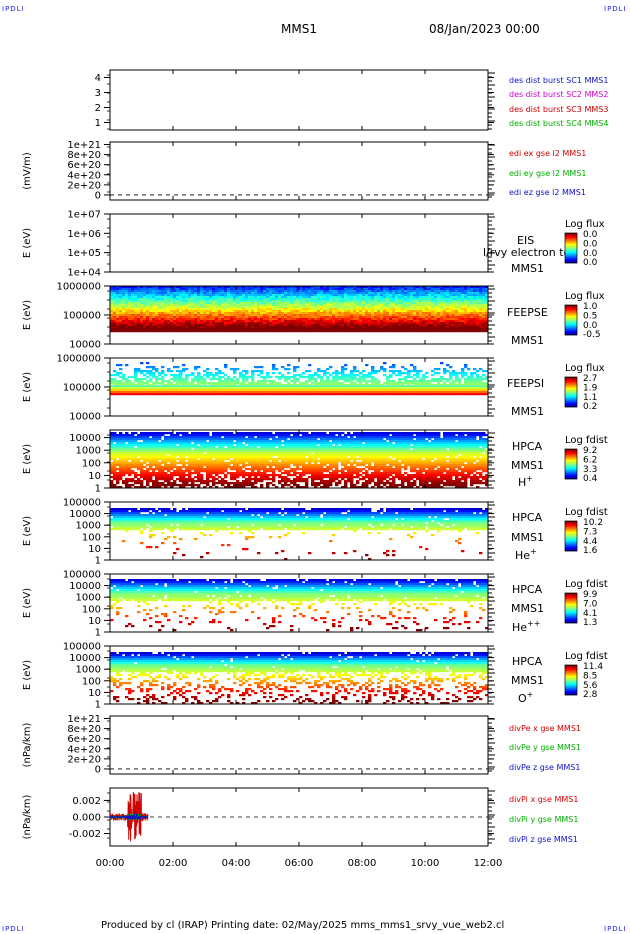 Image resolution: width=630 pixels, height=934 pixels. What do you see at coordinates (425, 863) in the screenshot?
I see `xtick-label: 10:00` at bounding box center [425, 863].